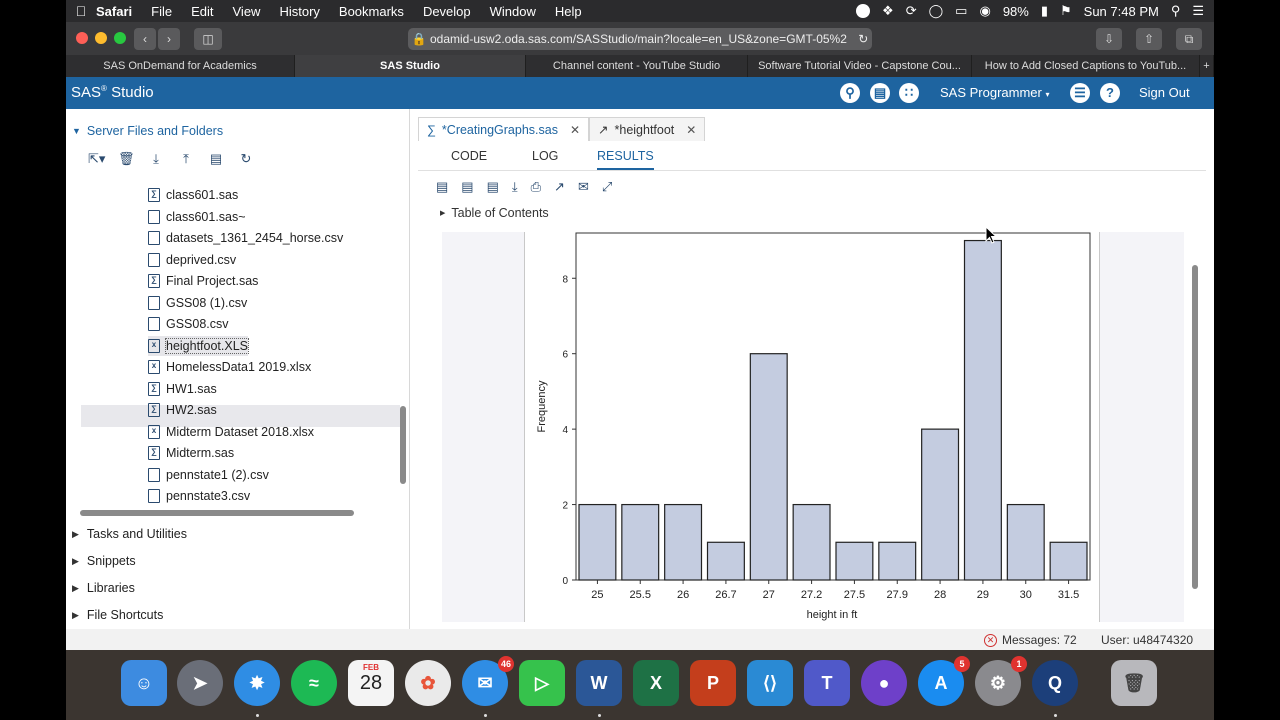 The image size is (1280, 720). What do you see at coordinates (199, 496) in the screenshot?
I see `file-item: pennstate3.csv` at bounding box center [199, 496].